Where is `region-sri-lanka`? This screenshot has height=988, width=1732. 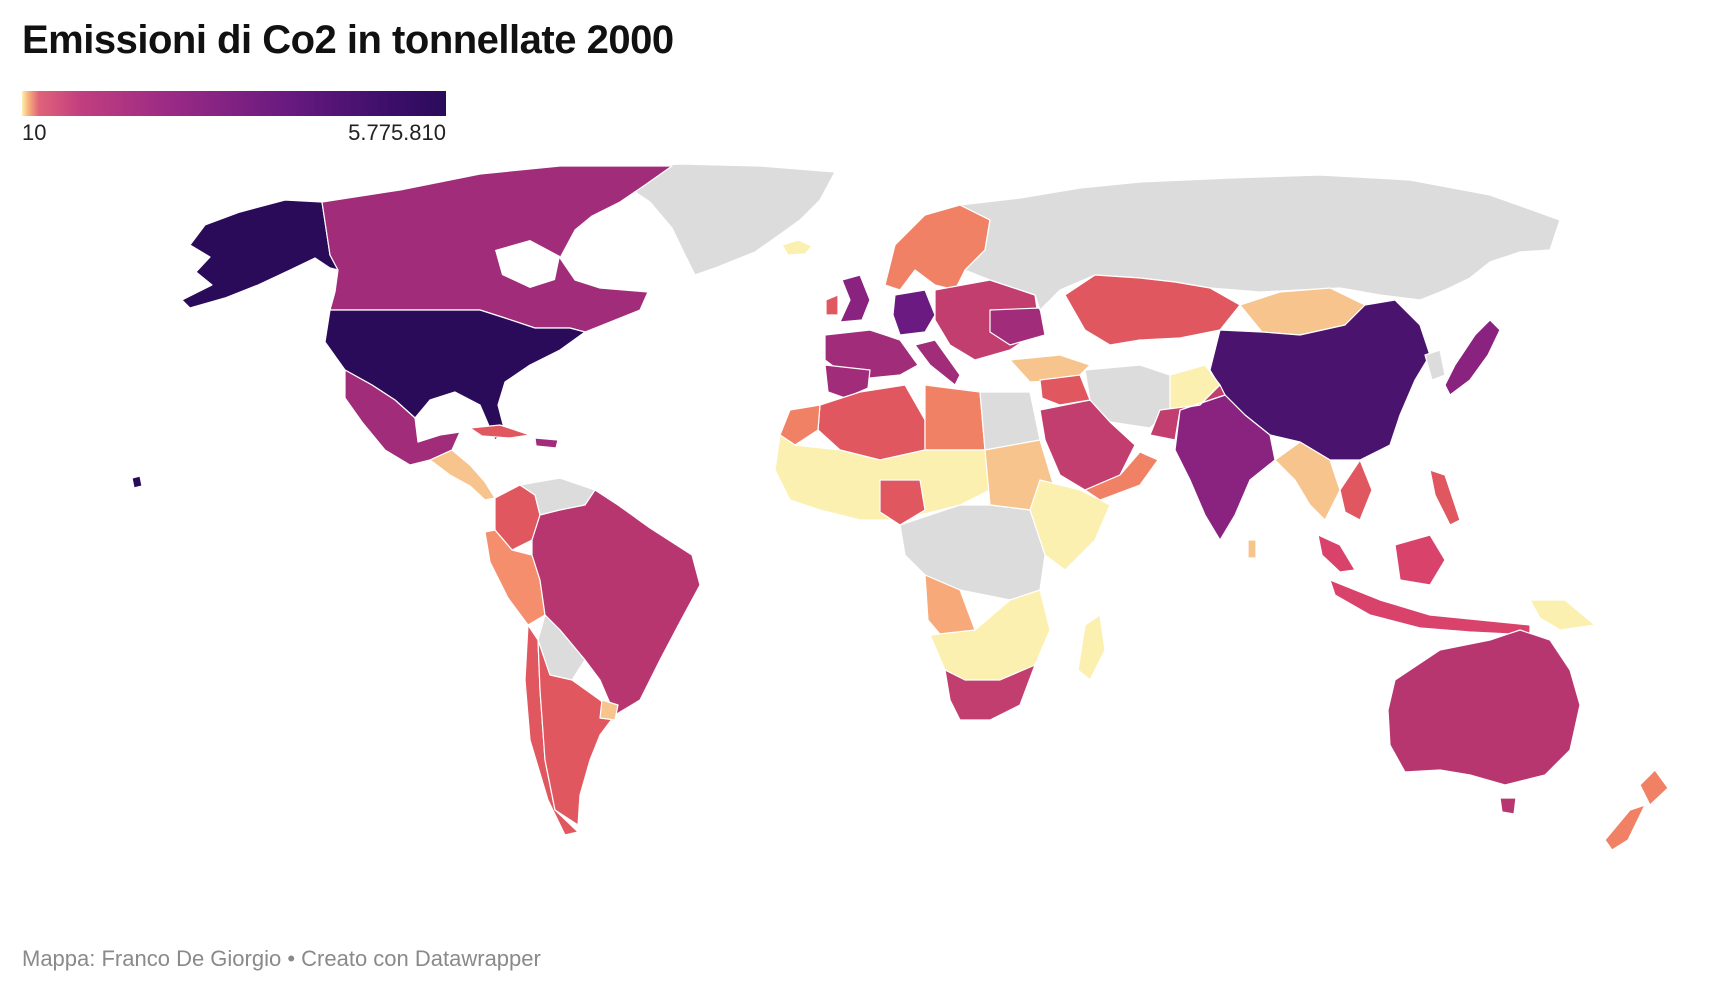
region-sri-lanka is located at coordinates (1252, 549).